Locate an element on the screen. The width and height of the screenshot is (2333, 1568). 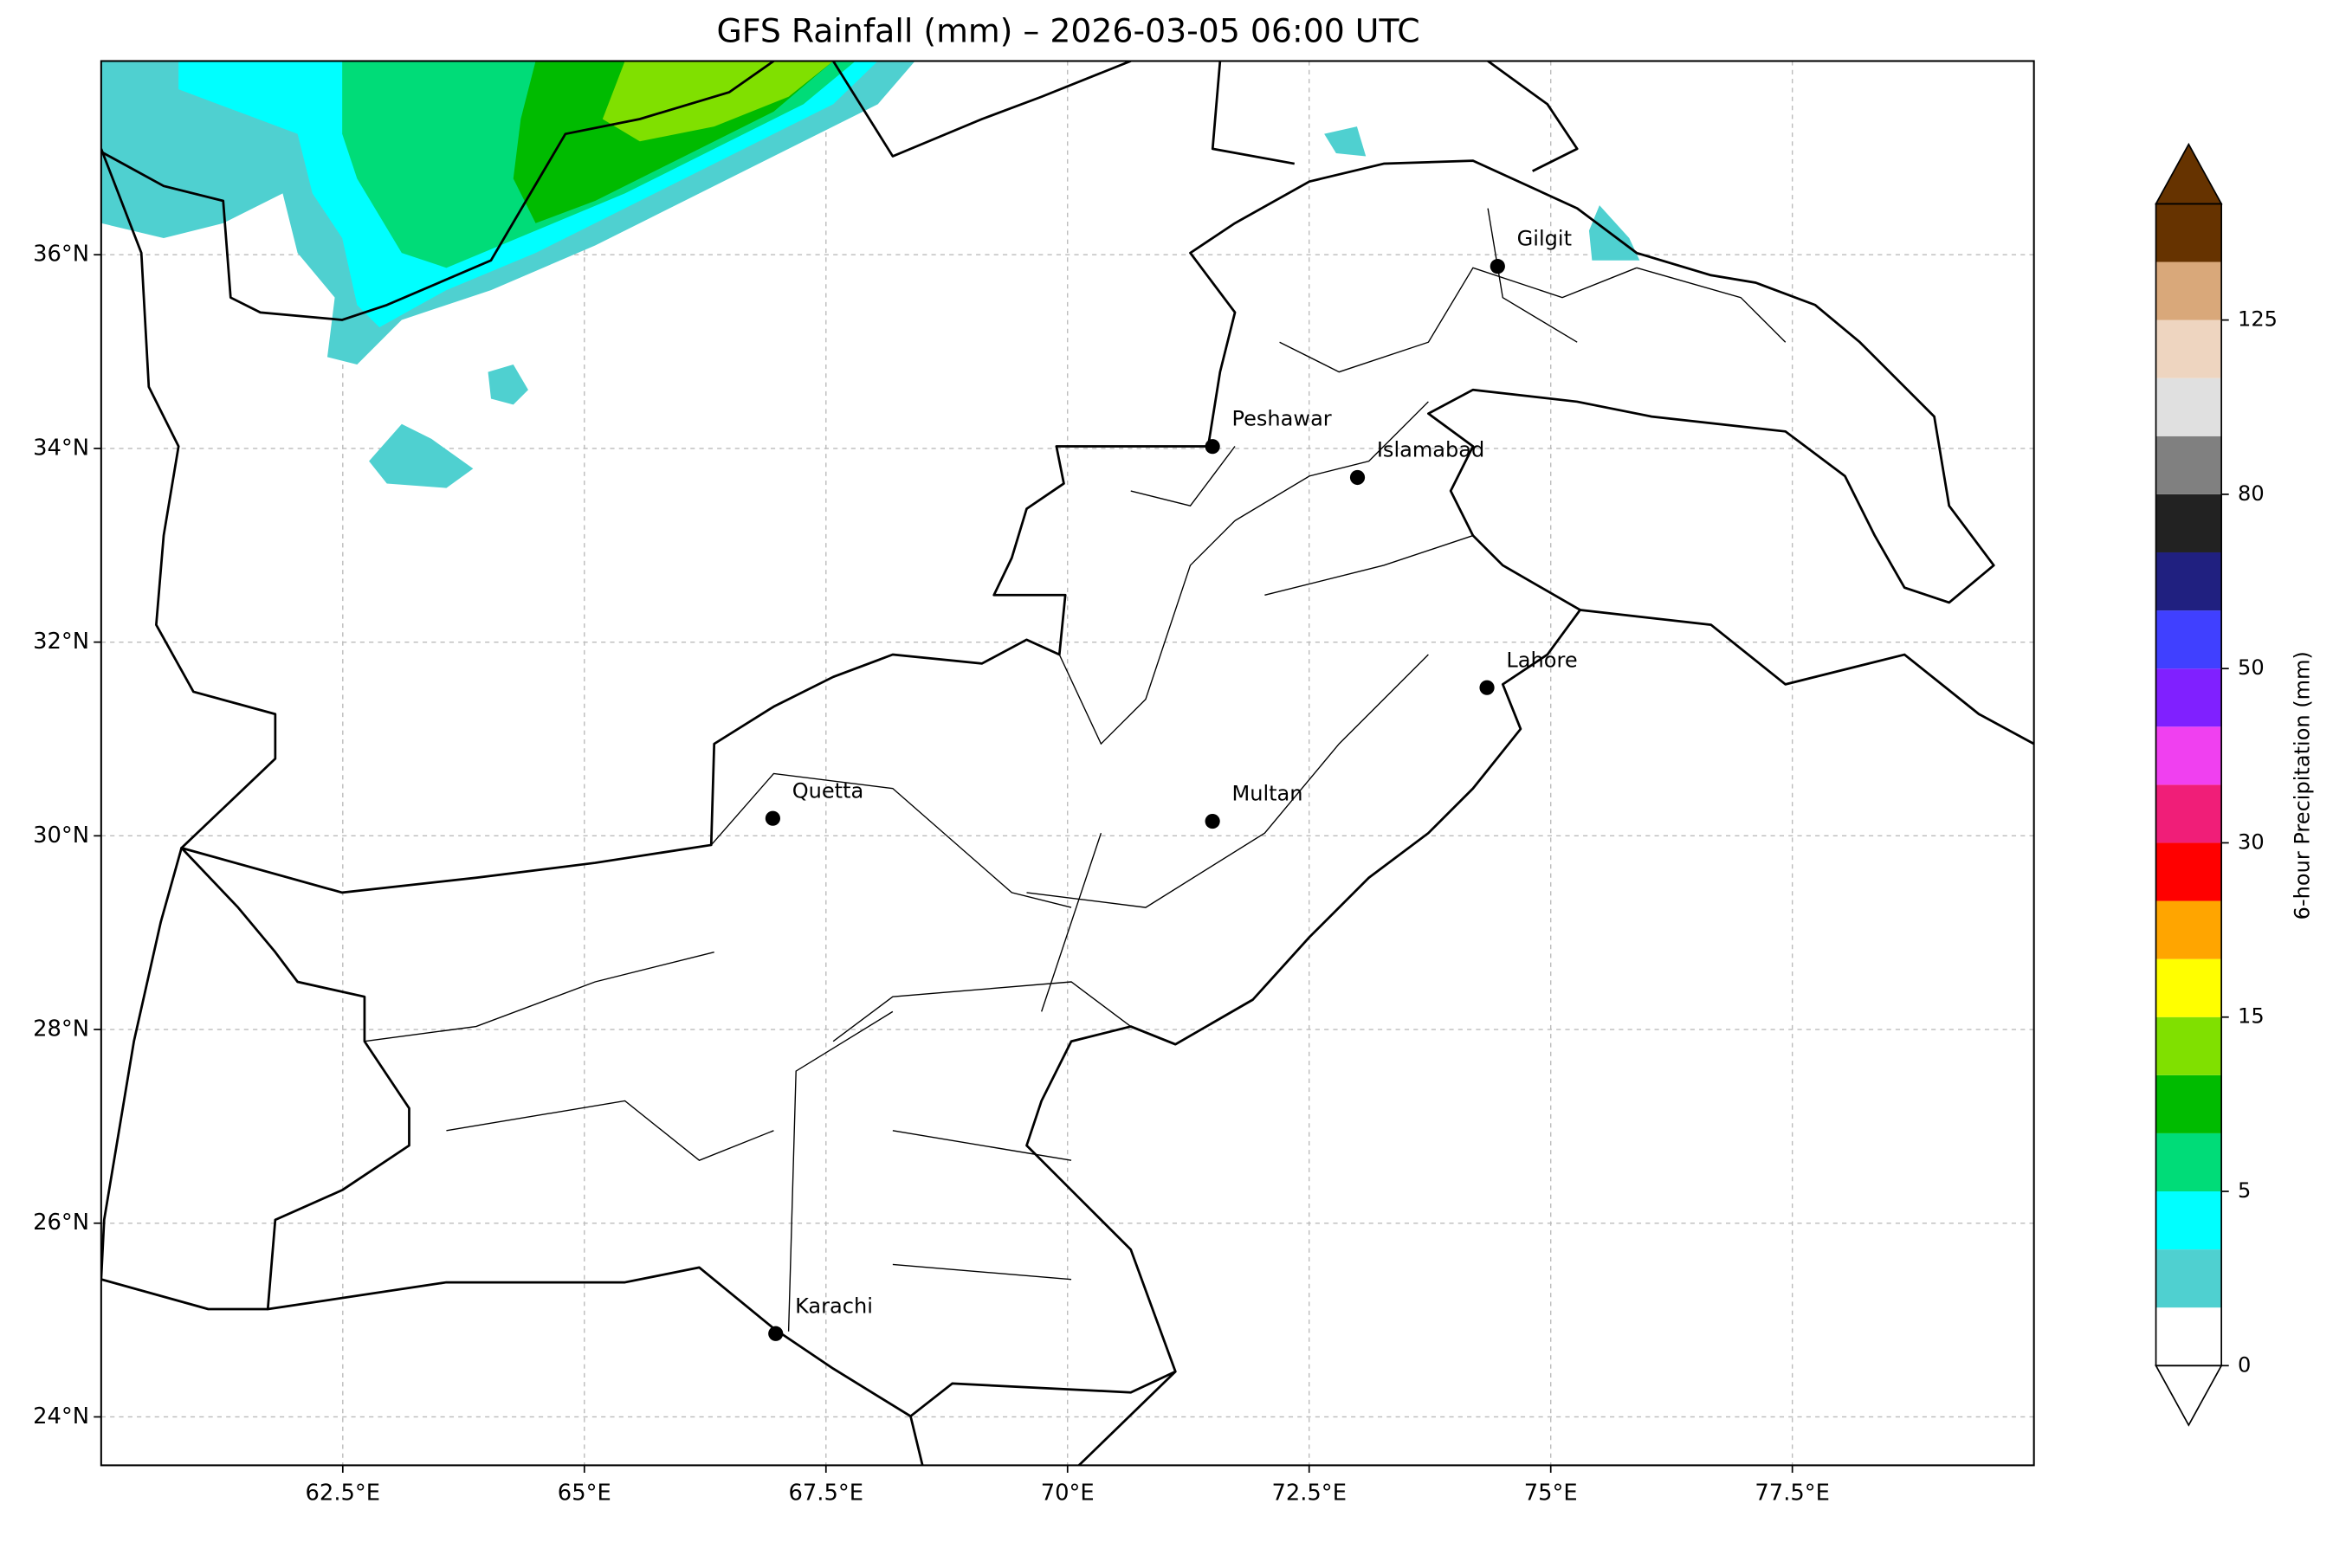
colorbar-frame is located at coordinates (2189, 785).